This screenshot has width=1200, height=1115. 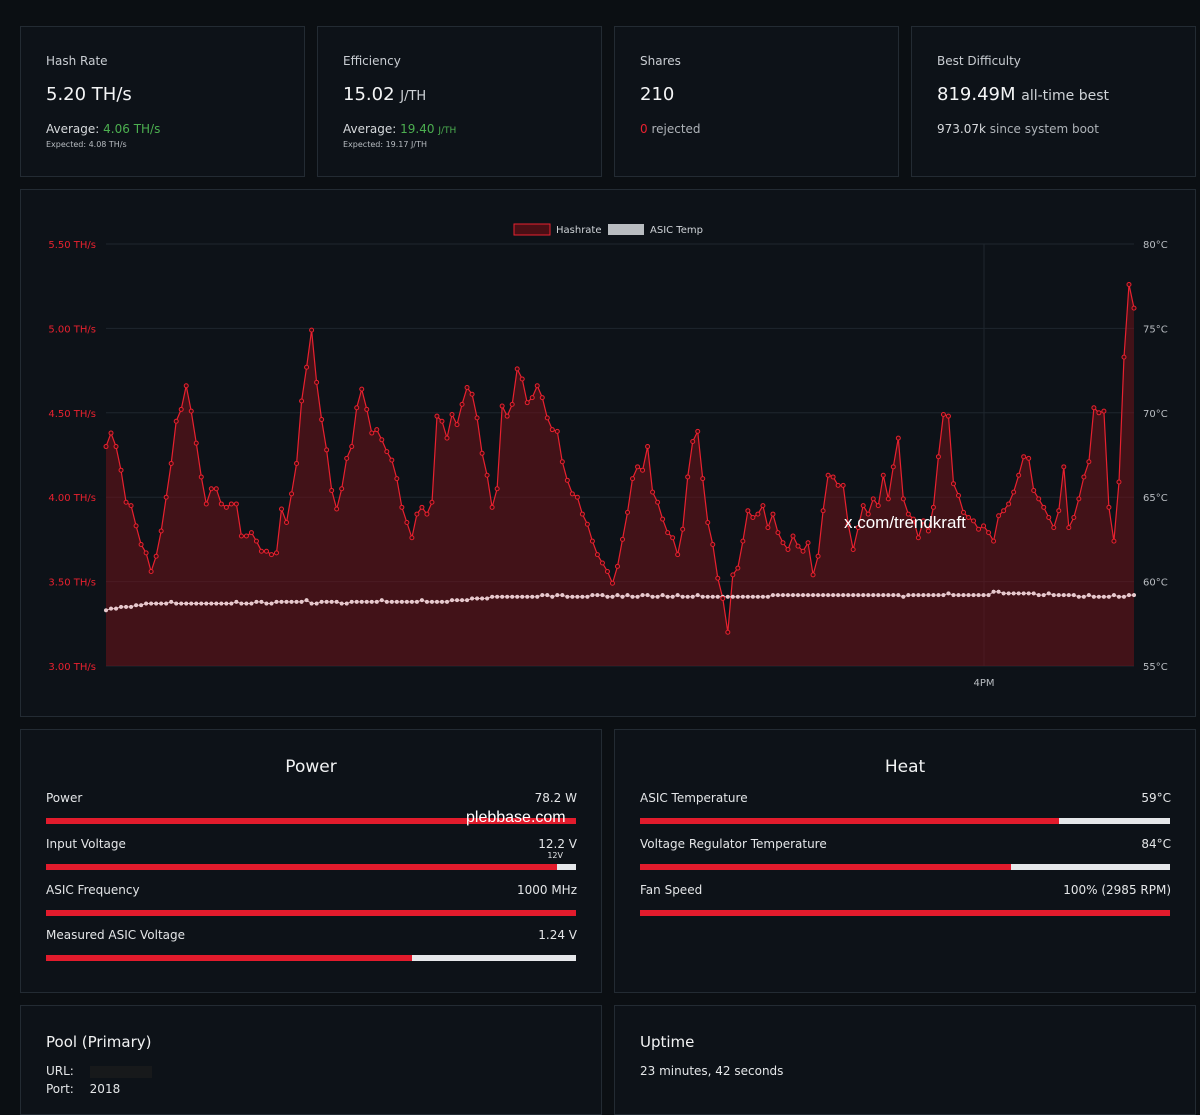 I want to click on vr-temp-bar, so click(x=905, y=867).